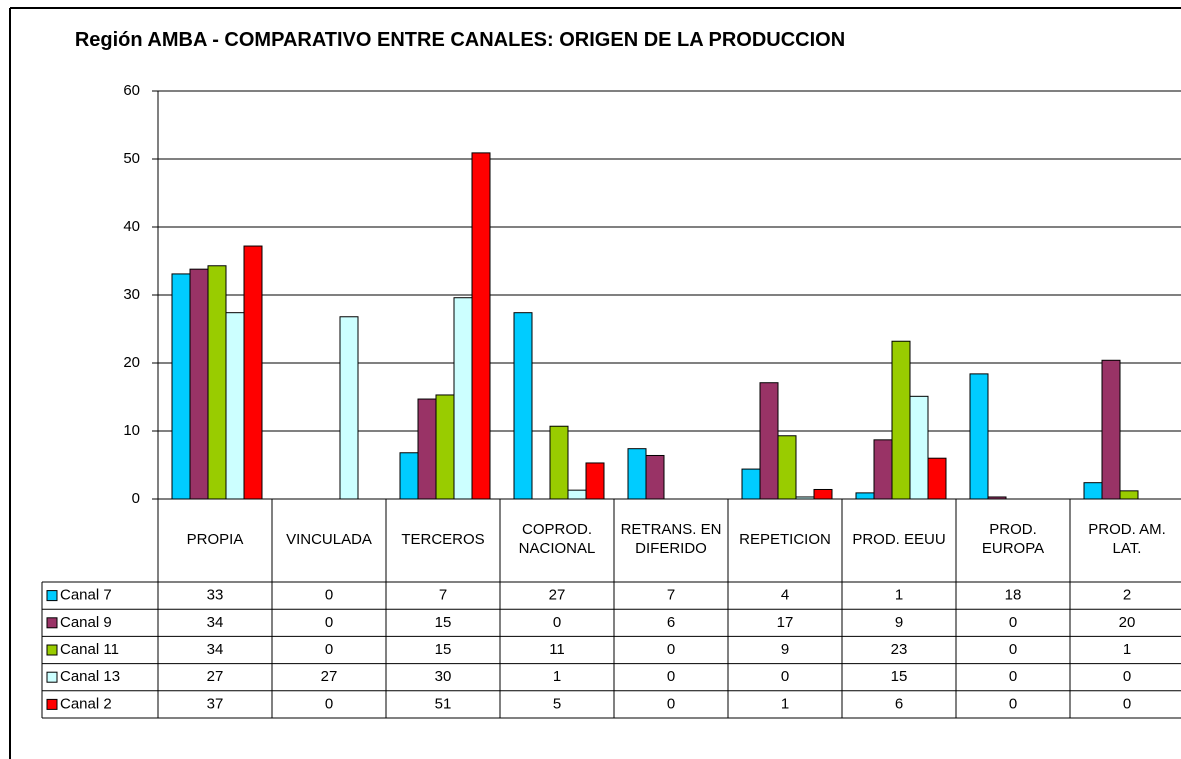 This screenshot has height=759, width=1181. What do you see at coordinates (557, 539) in the screenshot?
I see `x-tick-label: COPROD. NACIONAL` at bounding box center [557, 539].